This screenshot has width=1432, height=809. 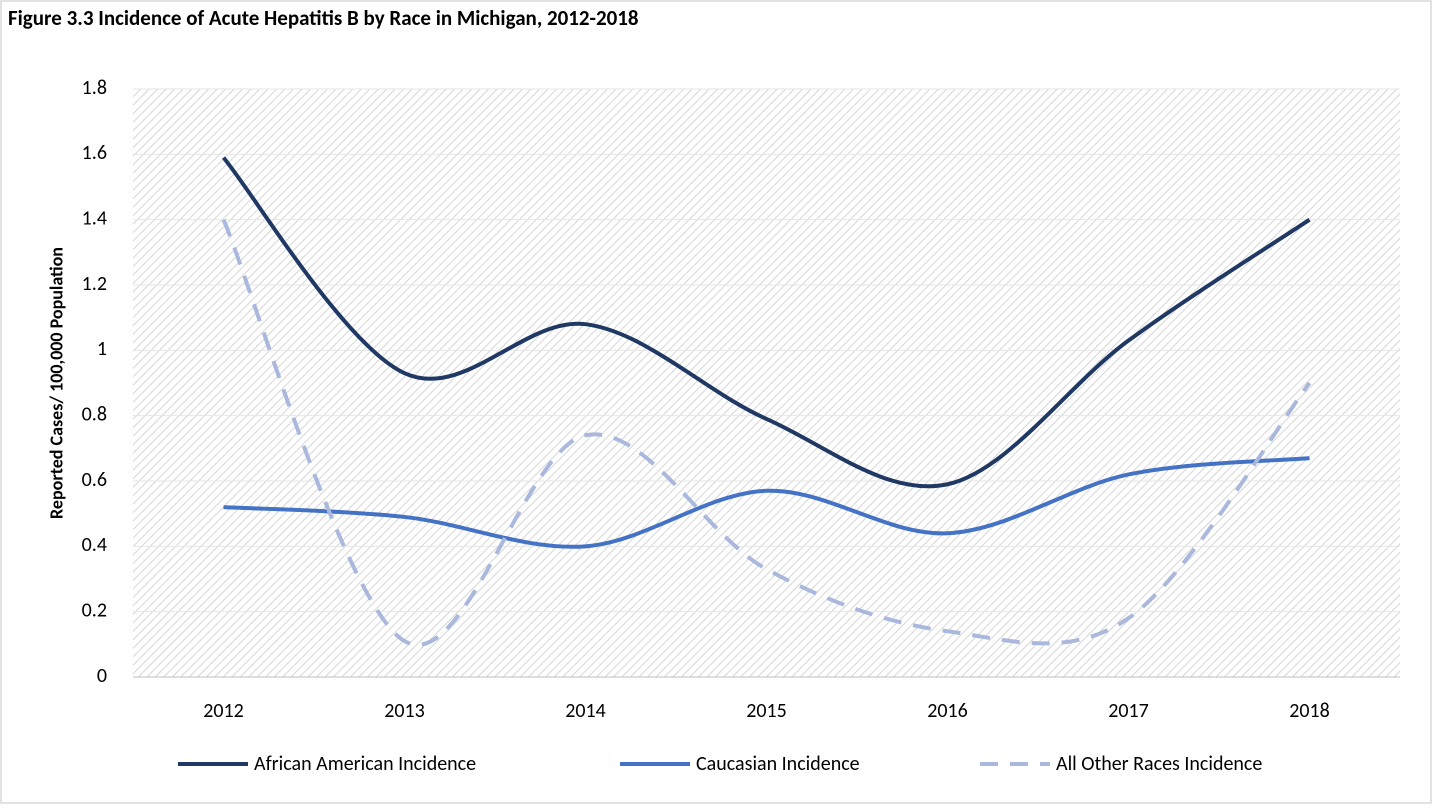 I want to click on x-tick-label: 2014, so click(x=585, y=711).